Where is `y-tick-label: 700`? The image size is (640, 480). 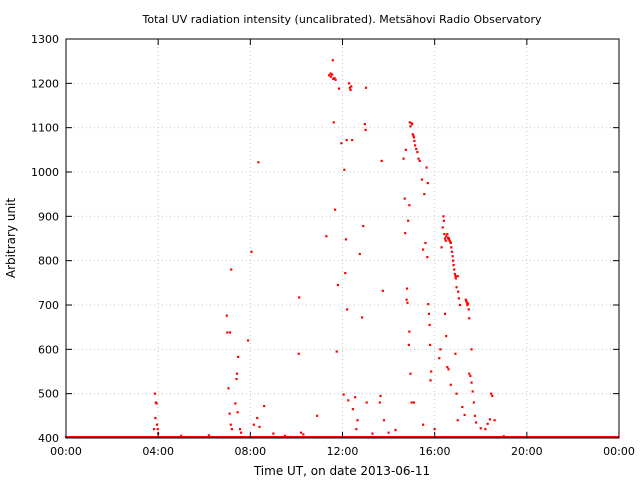 y-tick-label: 700 is located at coordinates (48, 305).